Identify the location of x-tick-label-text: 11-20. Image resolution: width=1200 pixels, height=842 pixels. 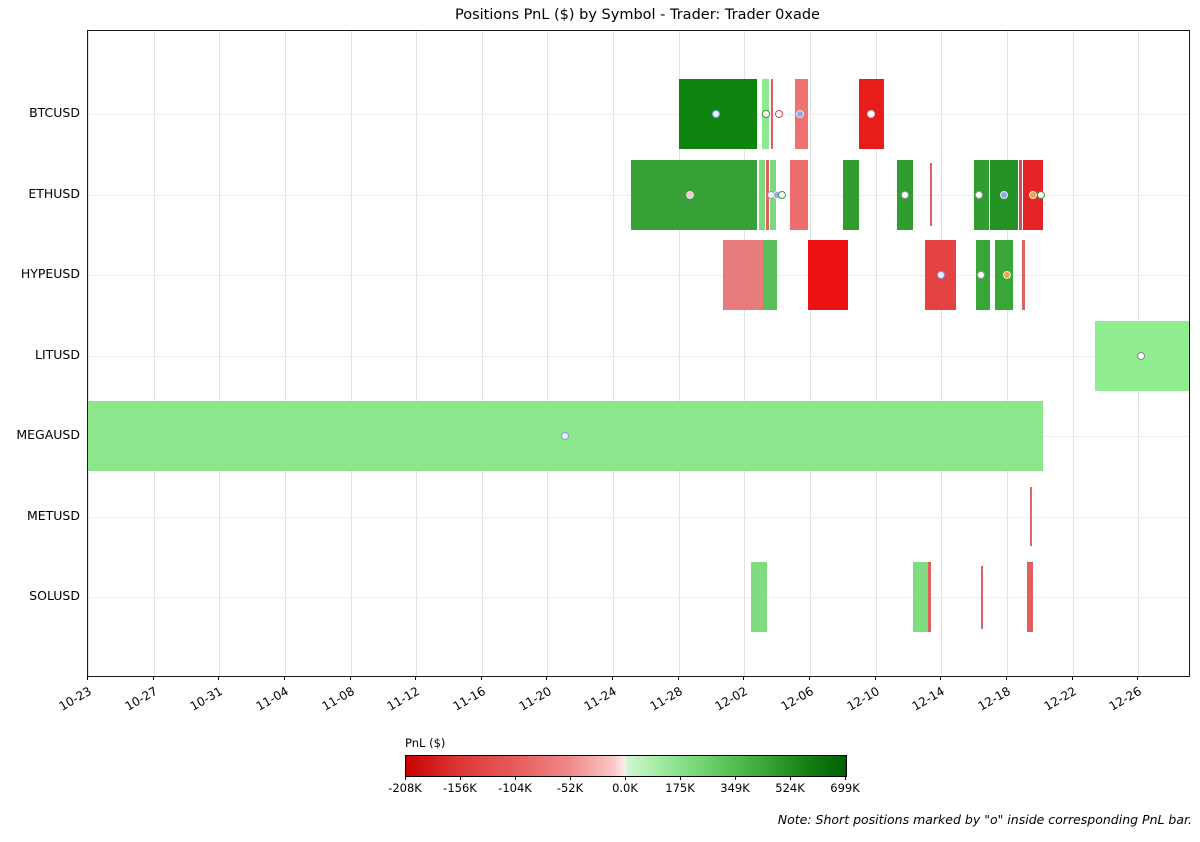
(535, 699).